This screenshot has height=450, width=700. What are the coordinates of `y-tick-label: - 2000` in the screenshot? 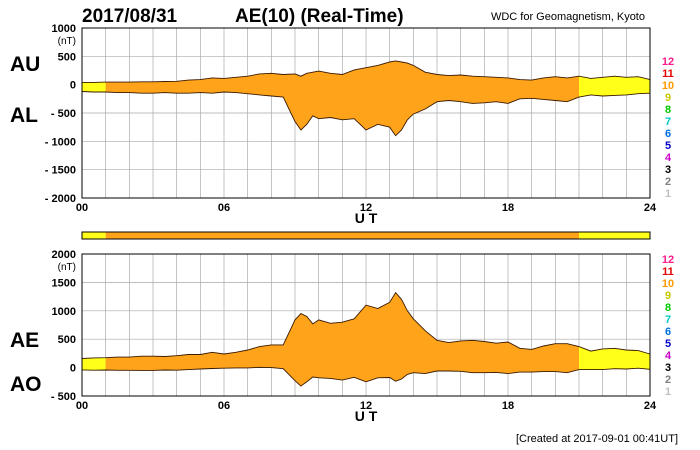 It's located at (60, 199).